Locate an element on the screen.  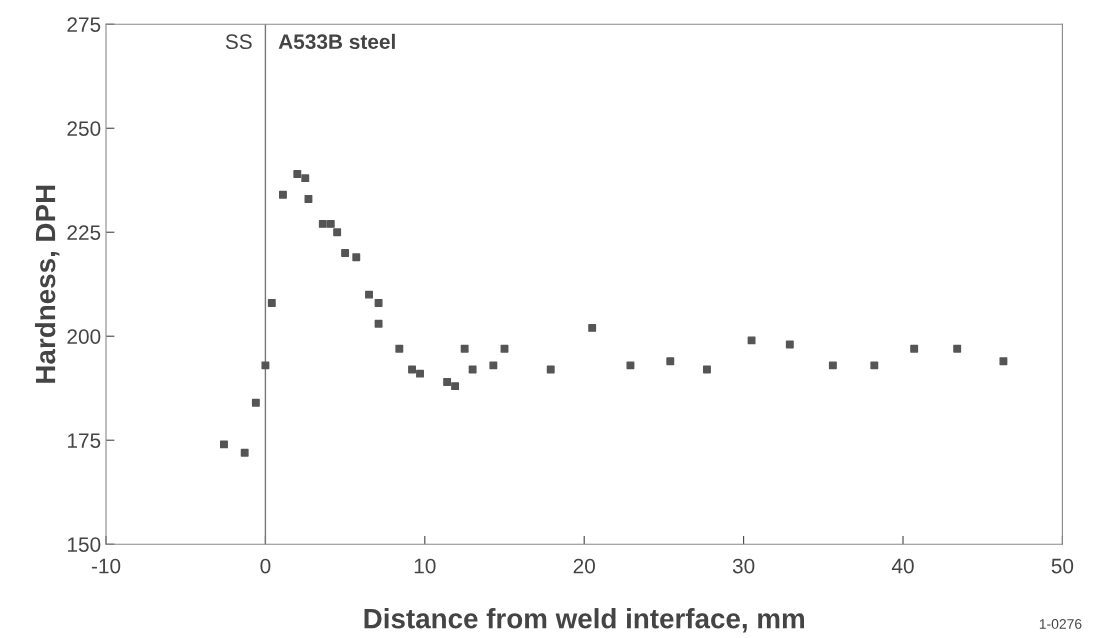
y-axis-title: Hardness, DPH is located at coordinates (47, 284).